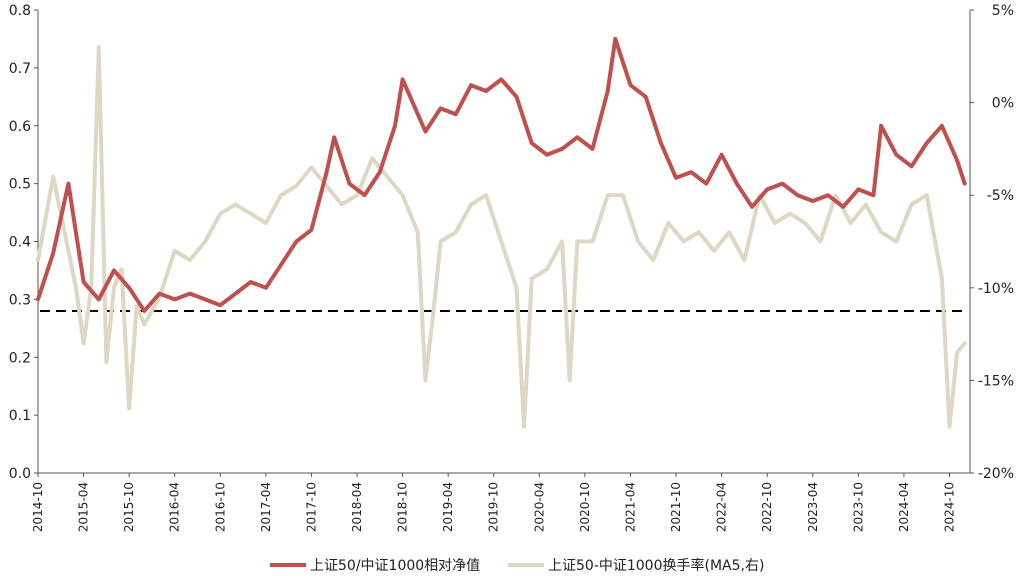  Describe the element at coordinates (403, 507) in the screenshot. I see `x-tick-label: 2018-10` at that location.